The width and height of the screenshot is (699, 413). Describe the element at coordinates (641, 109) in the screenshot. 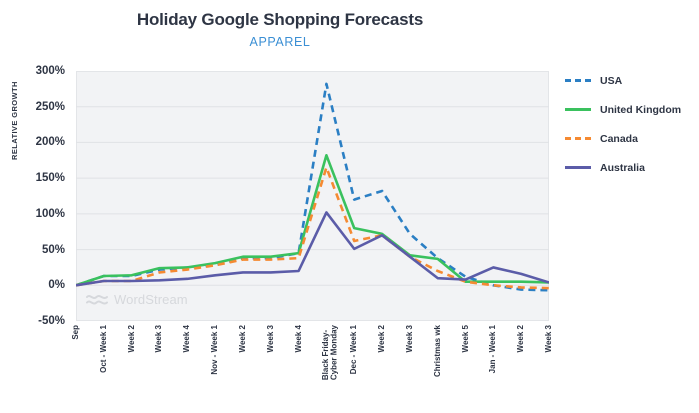

I see `legend-label: United Kingdom` at that location.